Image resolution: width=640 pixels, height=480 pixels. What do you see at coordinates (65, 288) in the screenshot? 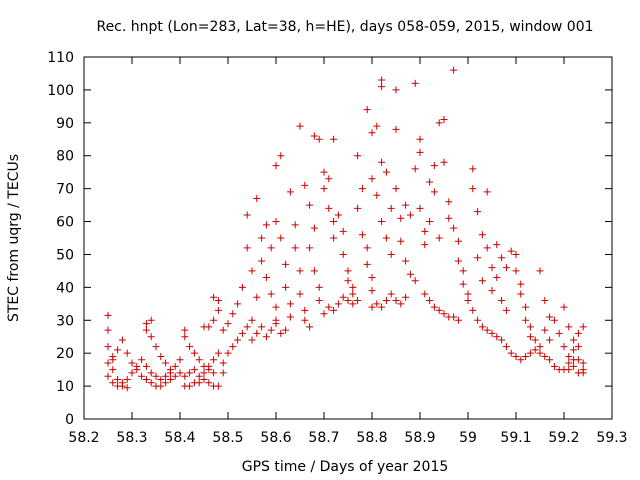
I see `y-tick-label: 40` at bounding box center [65, 288].